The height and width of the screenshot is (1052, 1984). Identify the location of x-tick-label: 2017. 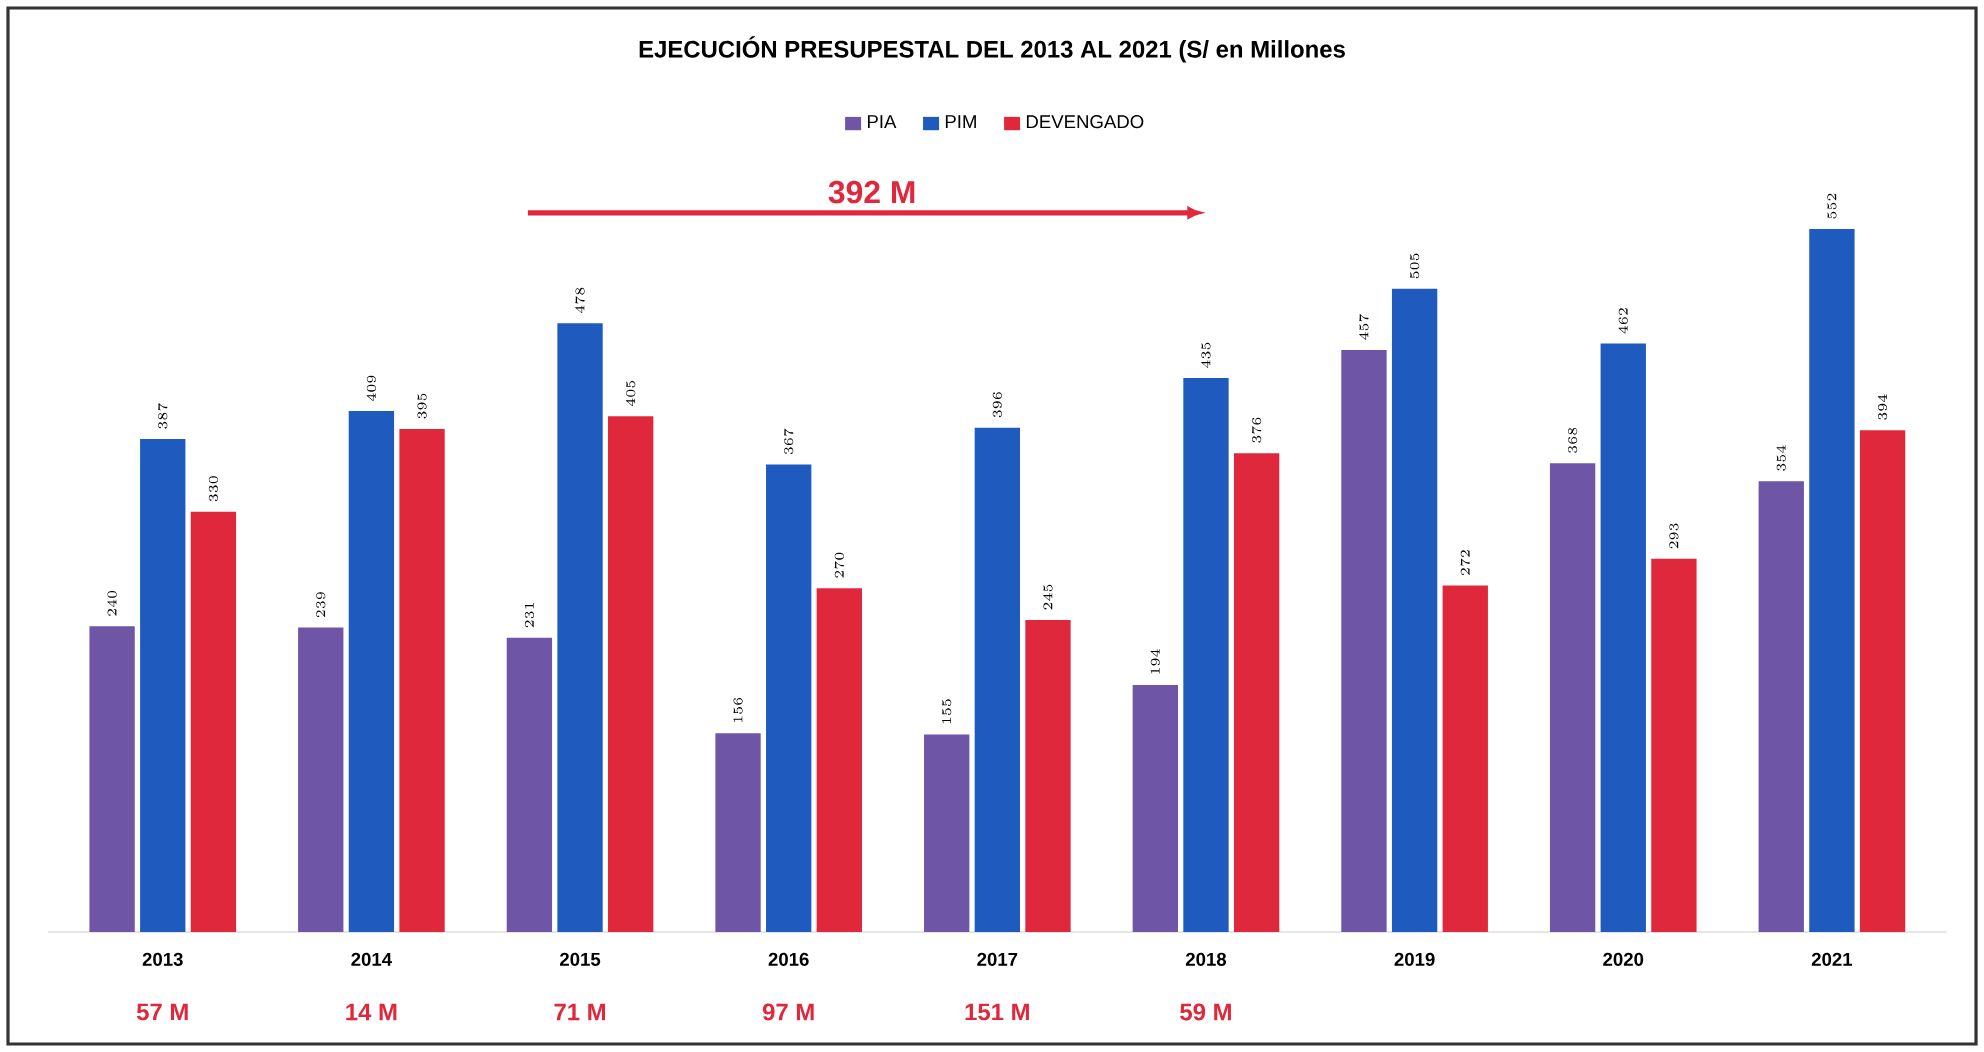
(997, 959).